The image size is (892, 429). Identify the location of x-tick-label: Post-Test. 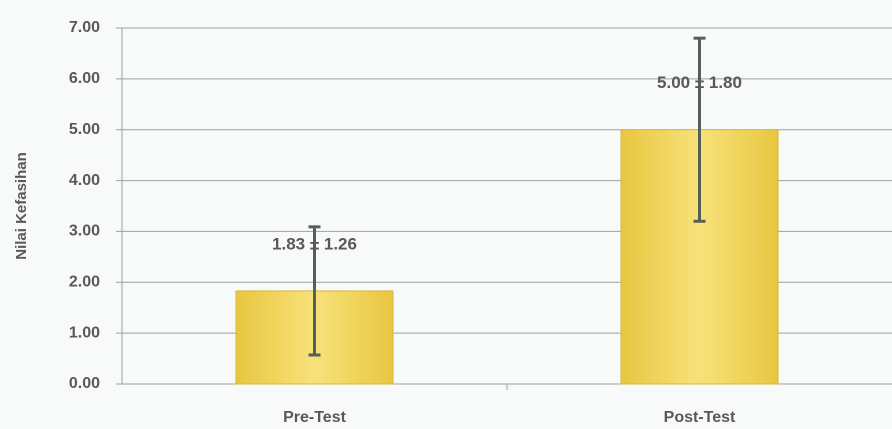
(700, 417).